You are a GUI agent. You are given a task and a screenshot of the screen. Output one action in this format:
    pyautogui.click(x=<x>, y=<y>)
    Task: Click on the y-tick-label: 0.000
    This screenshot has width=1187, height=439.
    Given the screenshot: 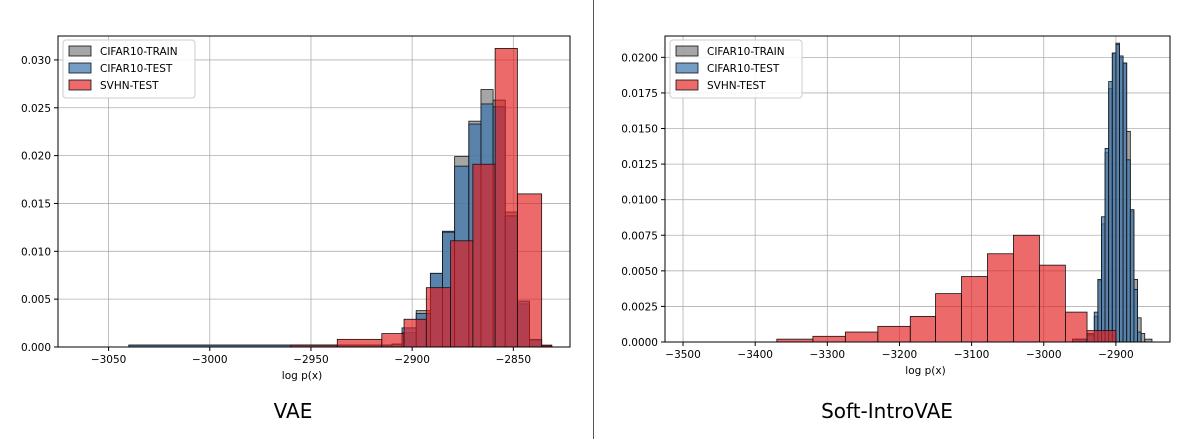 What is the action you would take?
    pyautogui.click(x=36, y=348)
    